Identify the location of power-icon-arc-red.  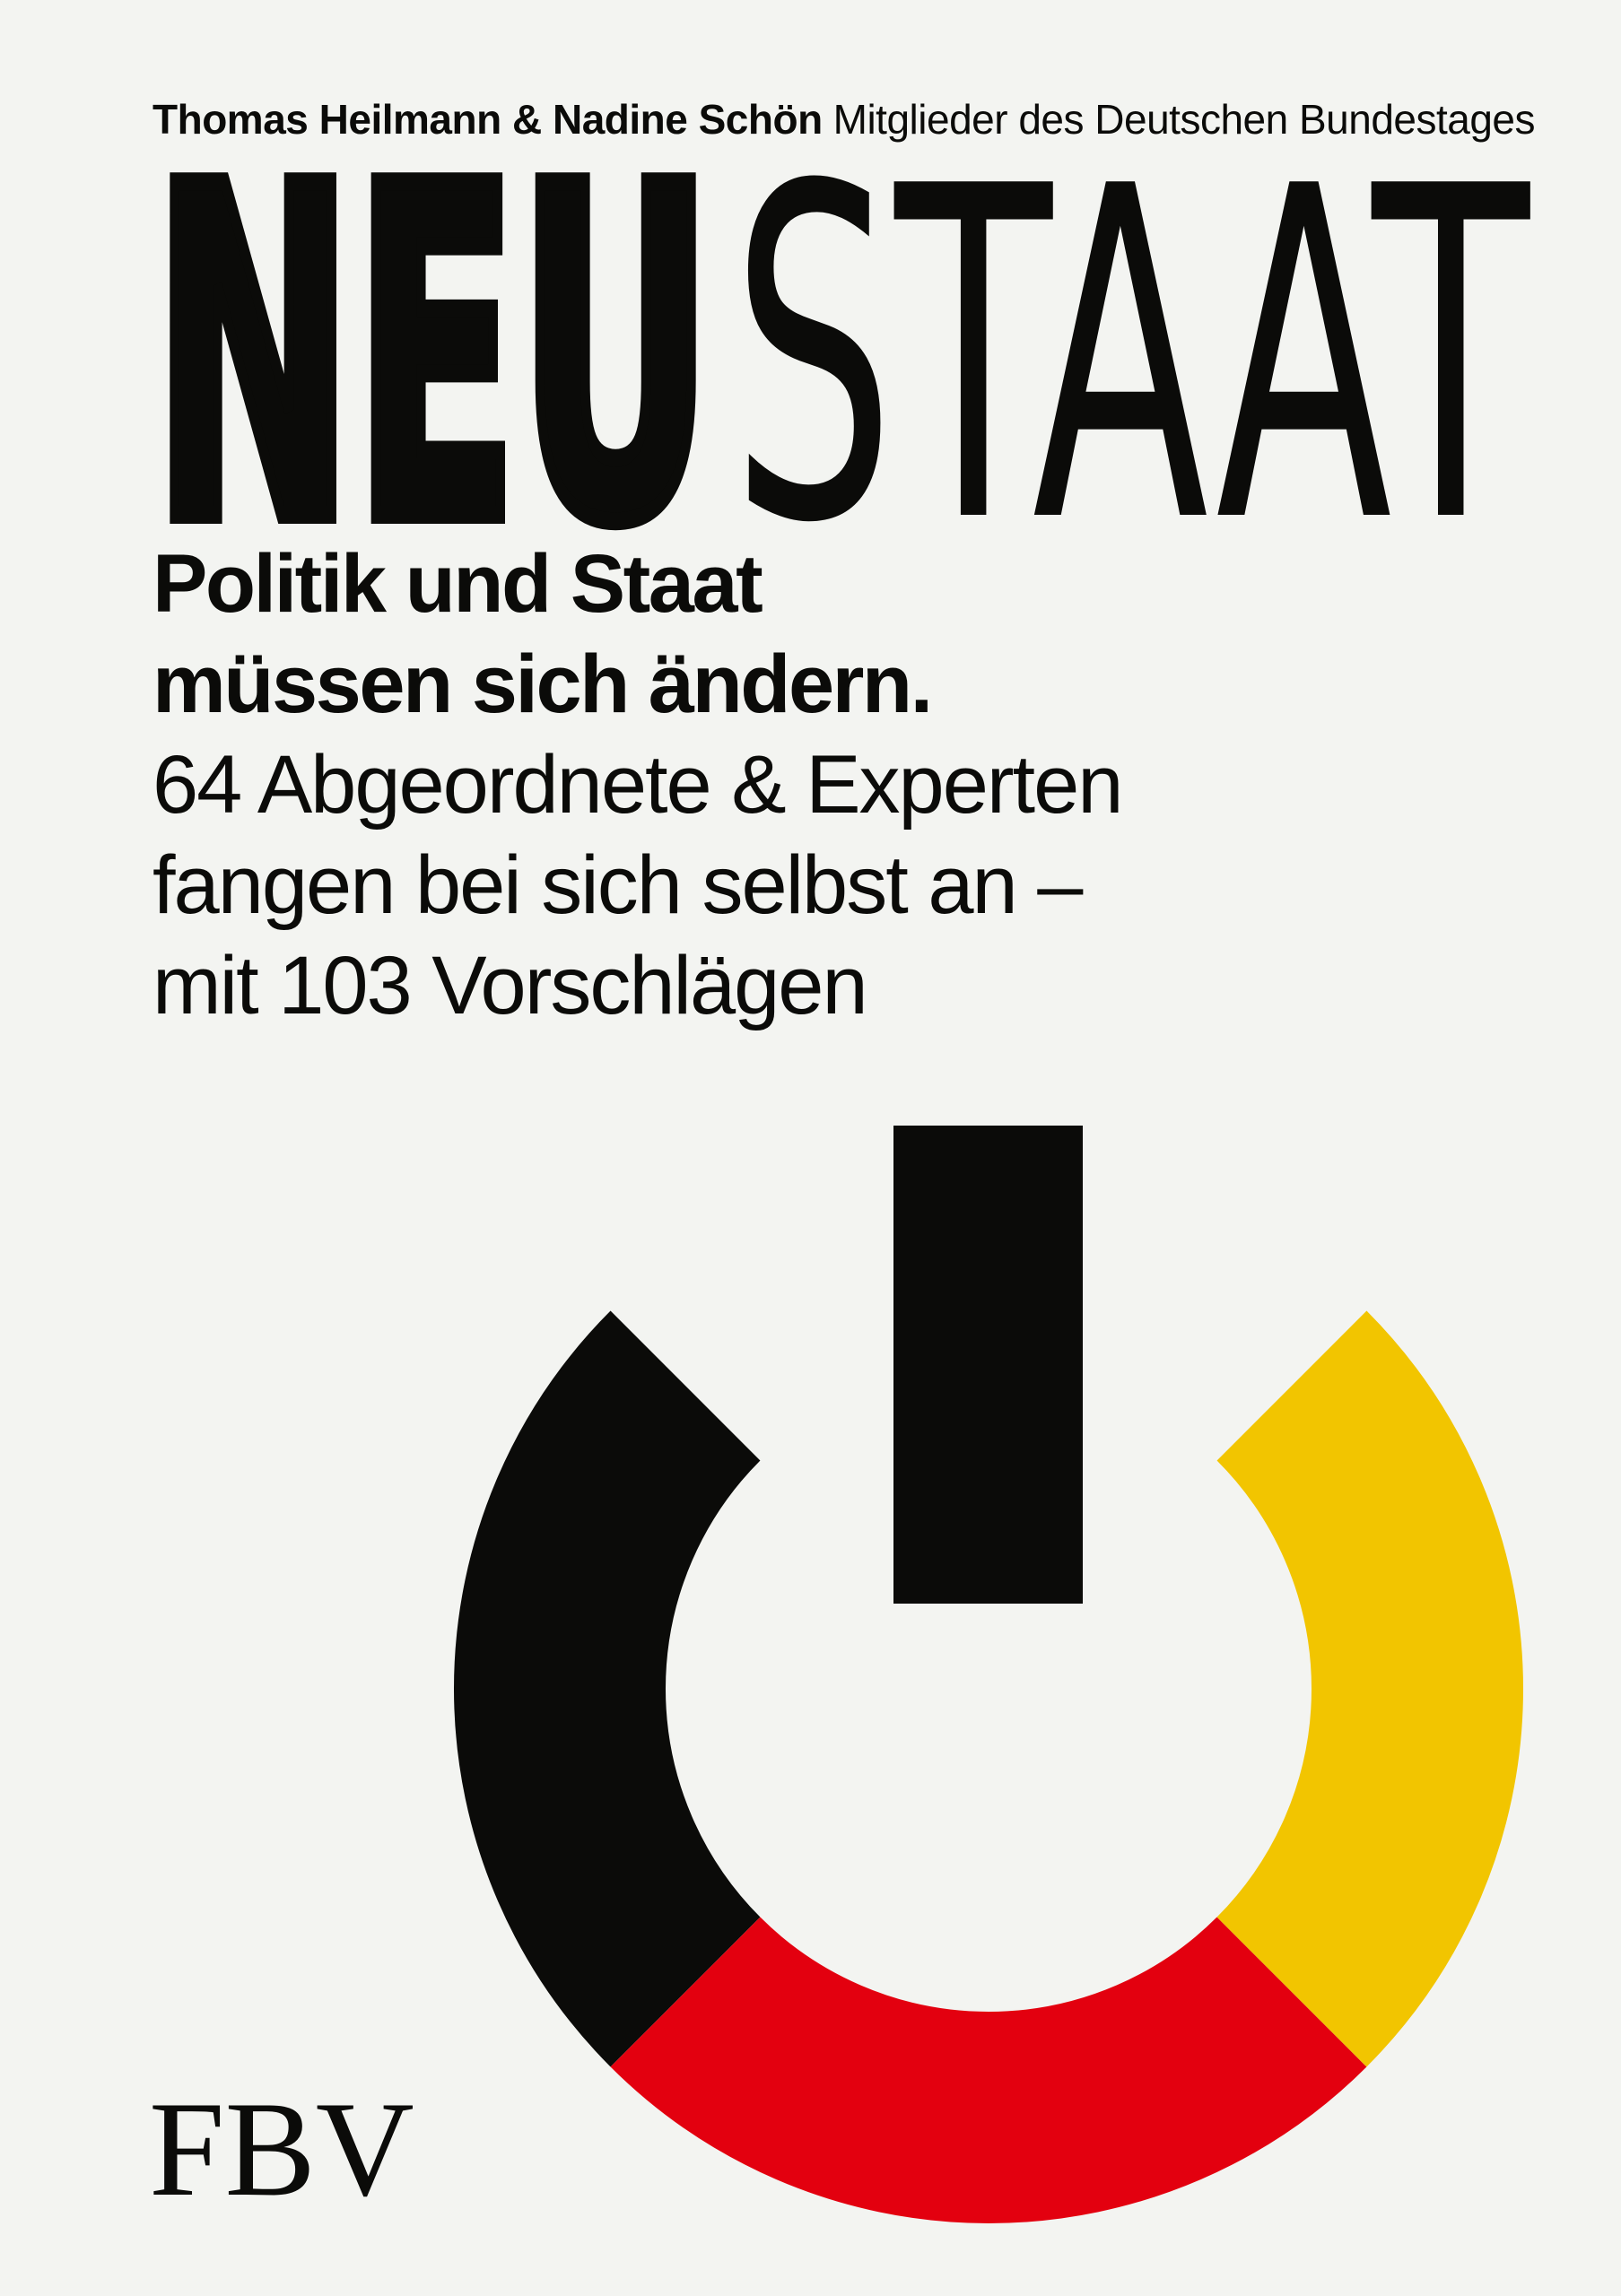
(988, 2069).